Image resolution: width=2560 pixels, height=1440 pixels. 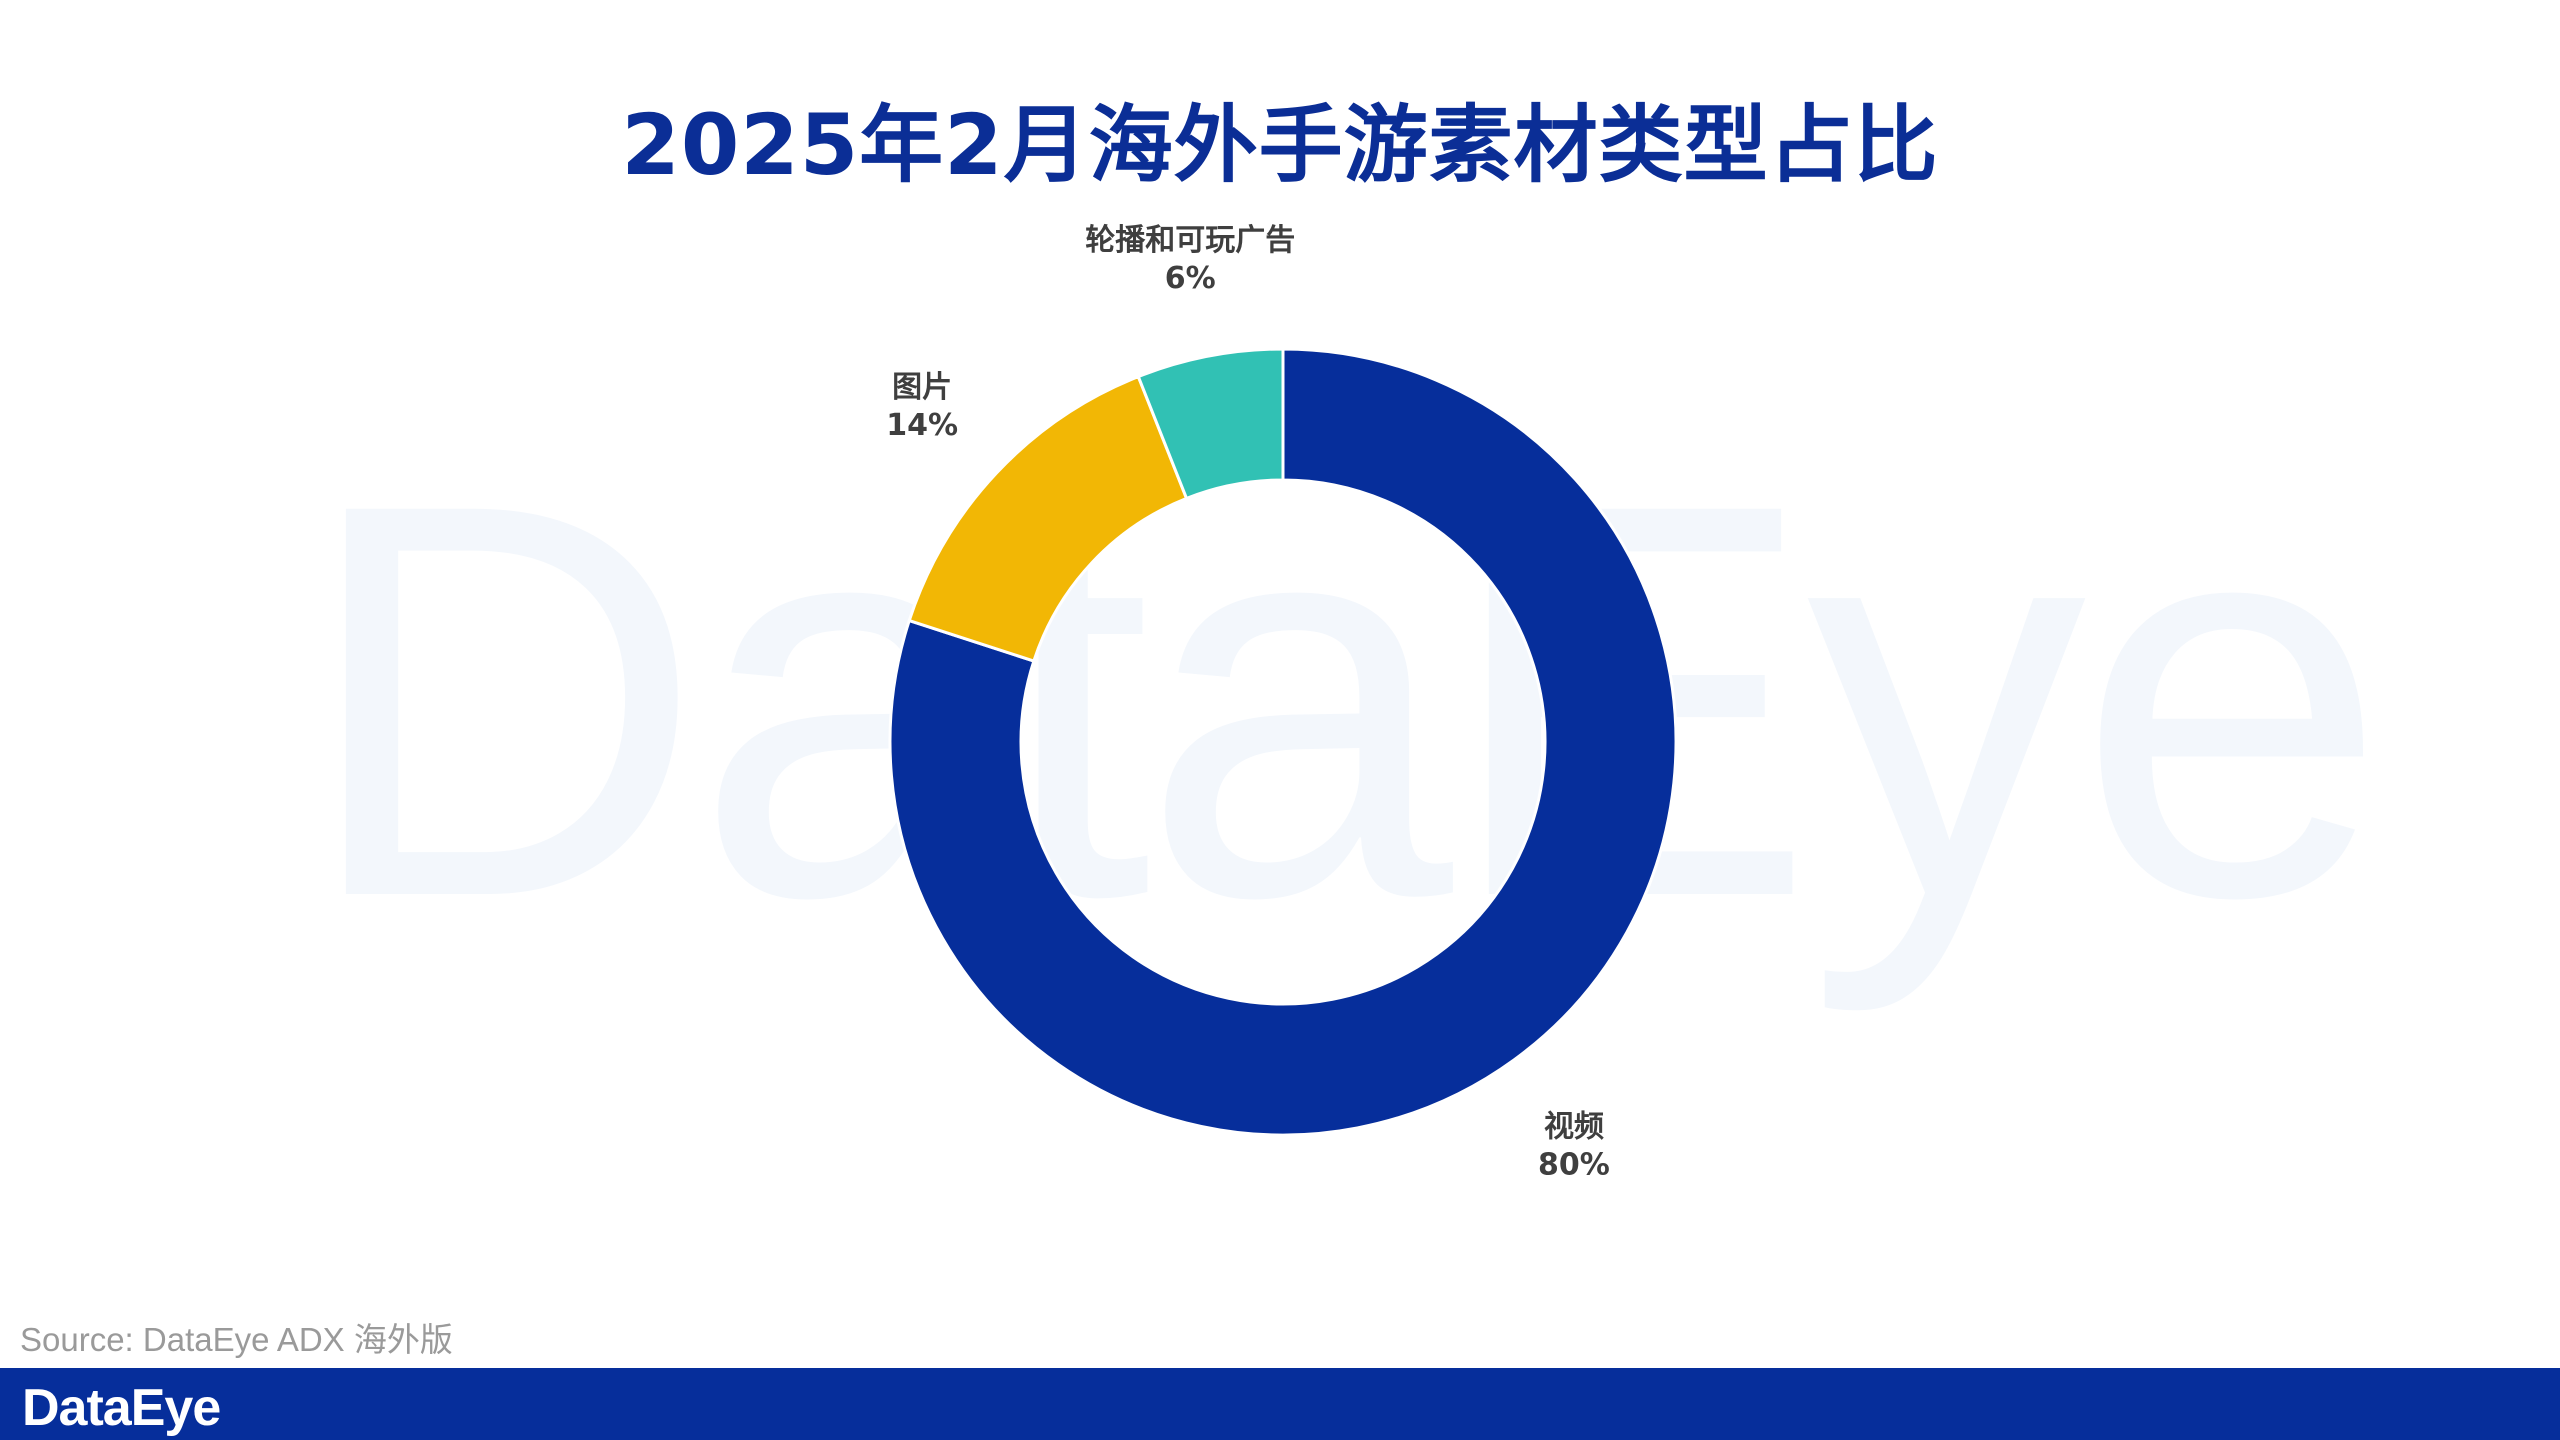 I want to click on slice-value-label-2: 6%, so click(x=1190, y=278).